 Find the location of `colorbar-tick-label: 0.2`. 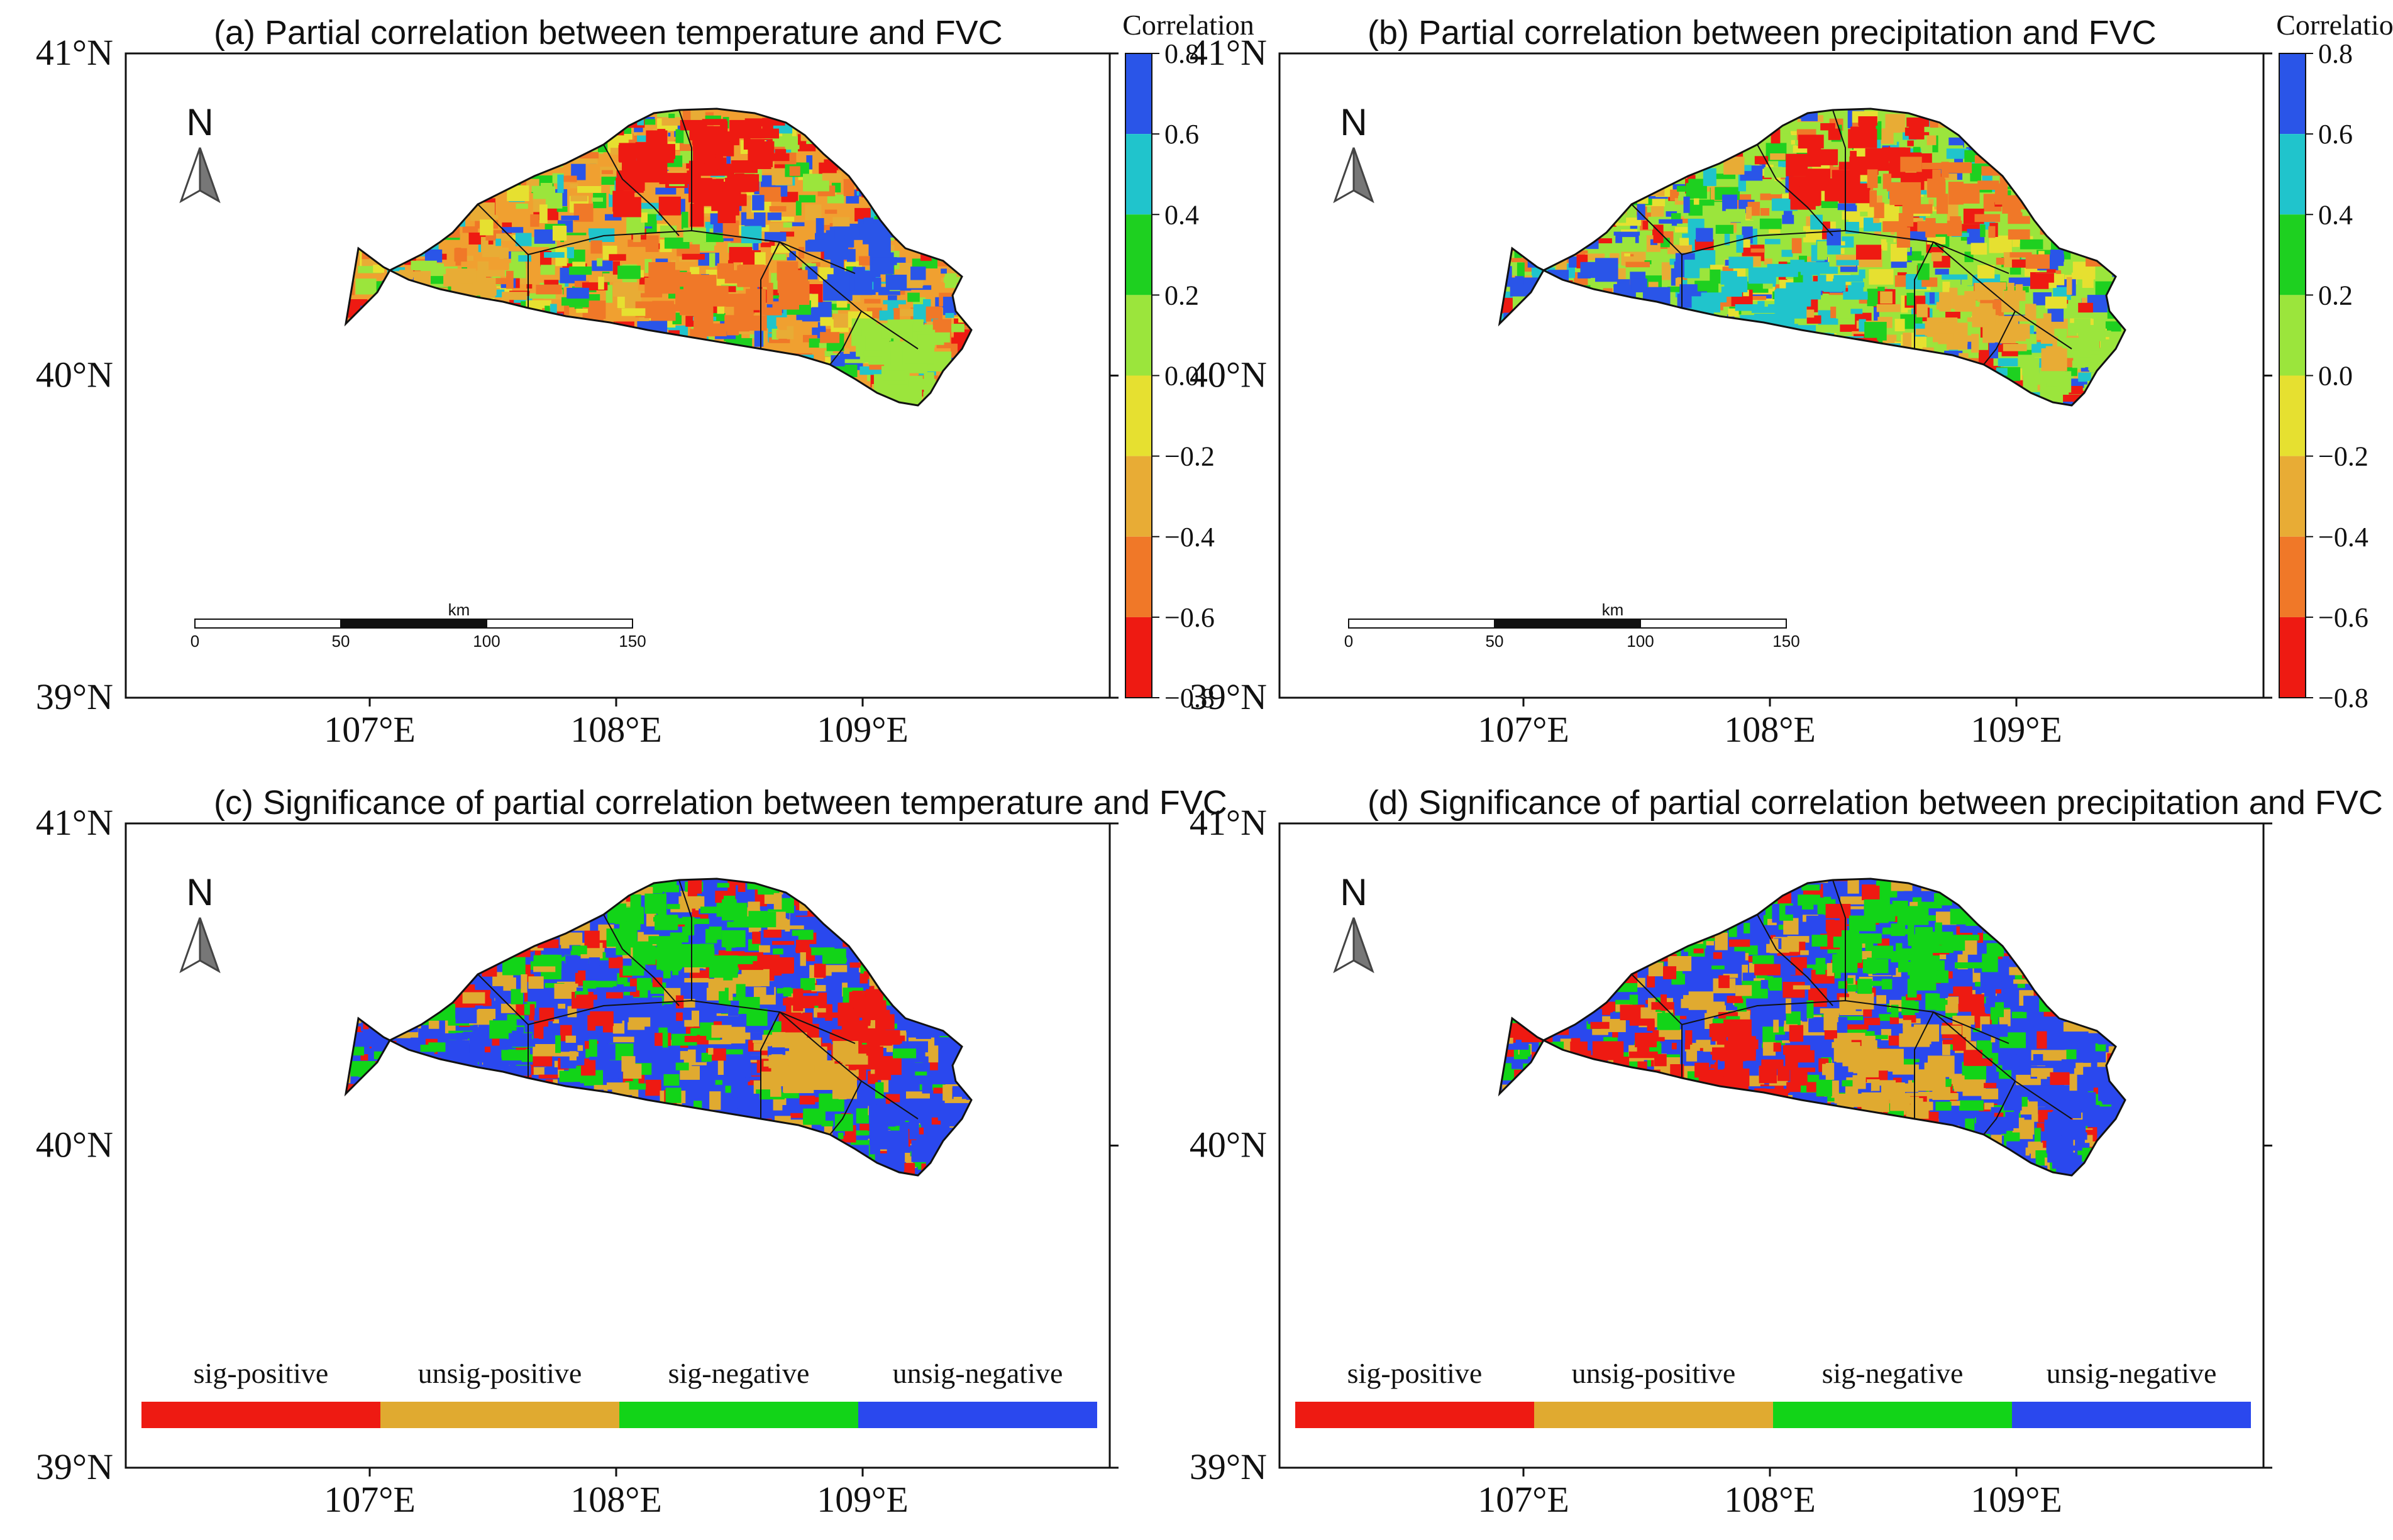

colorbar-tick-label: 0.2 is located at coordinates (1181, 295).